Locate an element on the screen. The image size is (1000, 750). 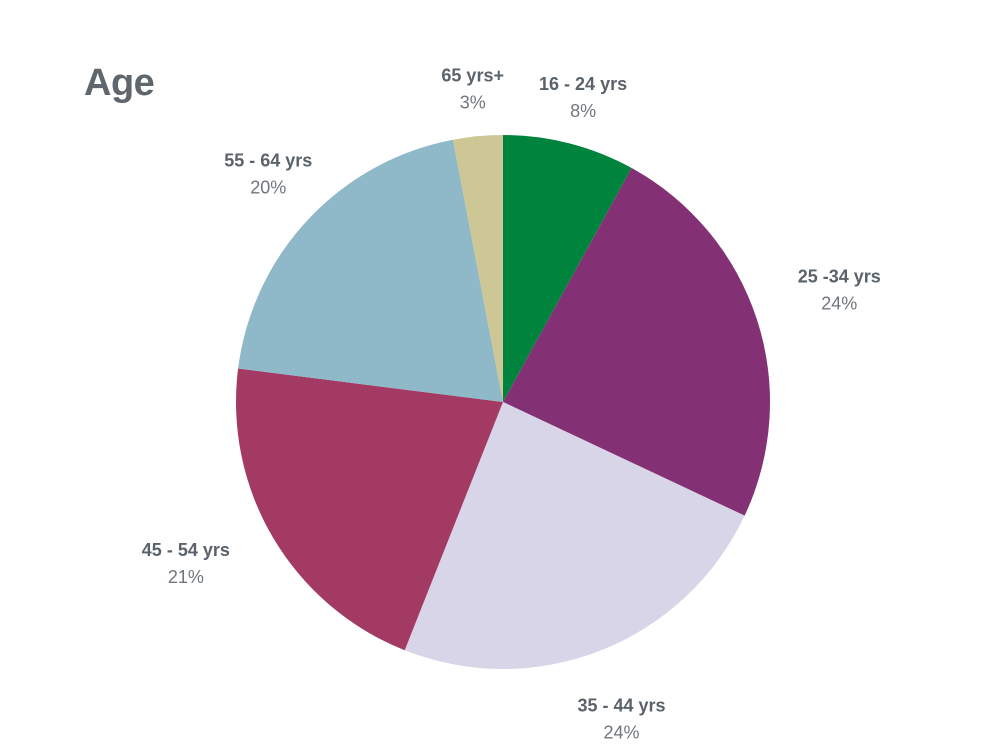
slice-category-label: 65 yrs+ is located at coordinates (472, 75).